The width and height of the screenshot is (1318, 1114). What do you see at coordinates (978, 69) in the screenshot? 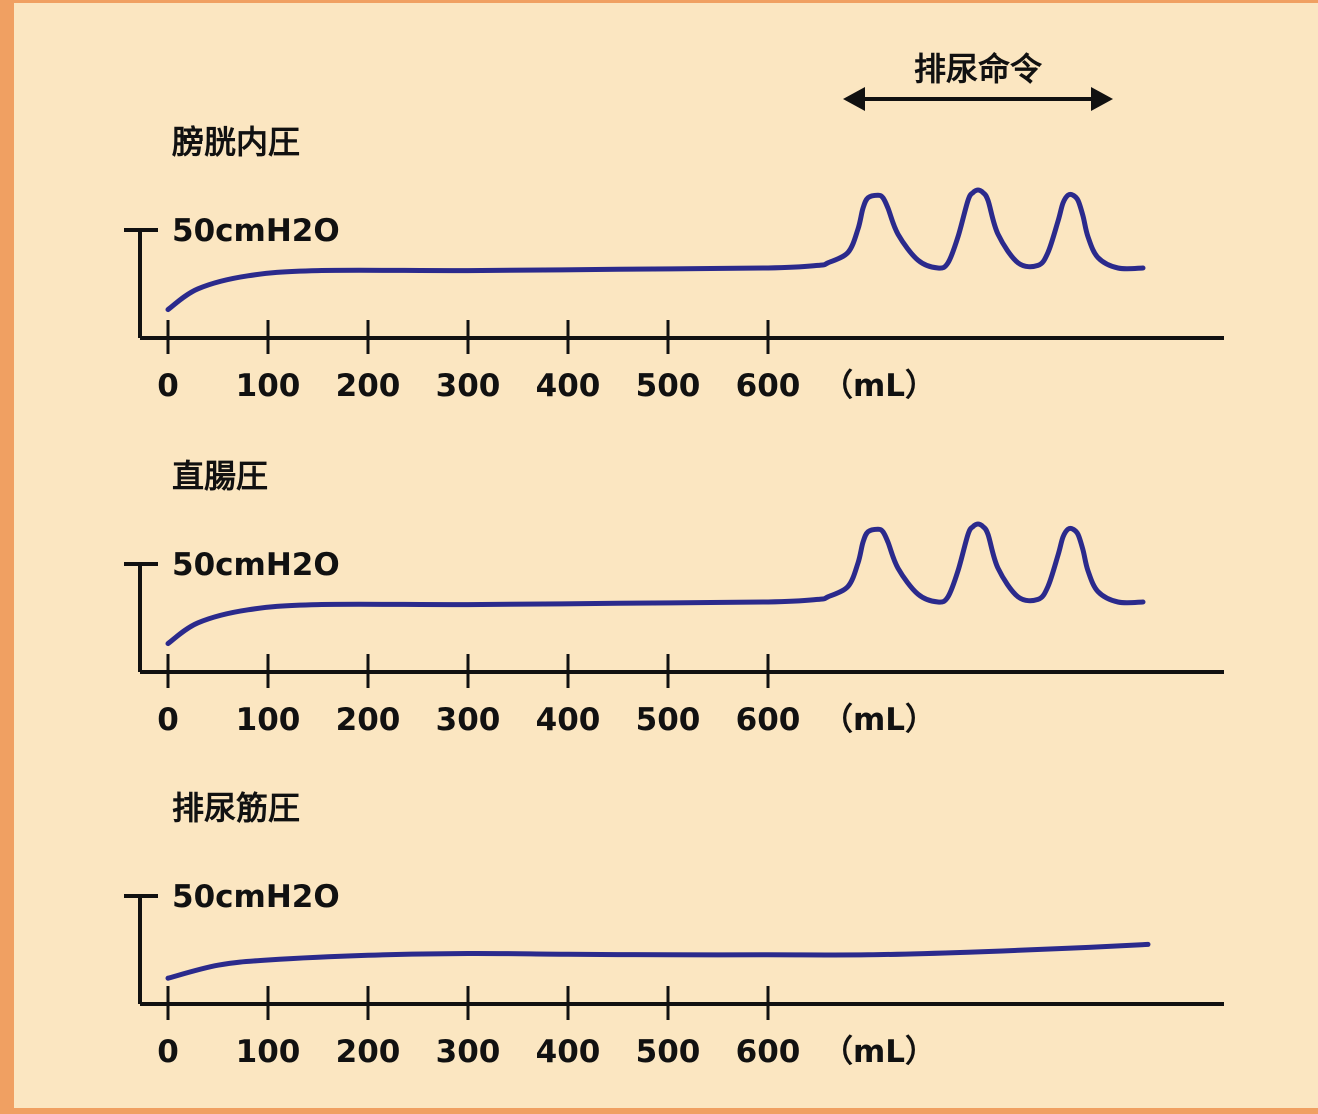
I see `command-label: 排尿命令` at bounding box center [978, 69].